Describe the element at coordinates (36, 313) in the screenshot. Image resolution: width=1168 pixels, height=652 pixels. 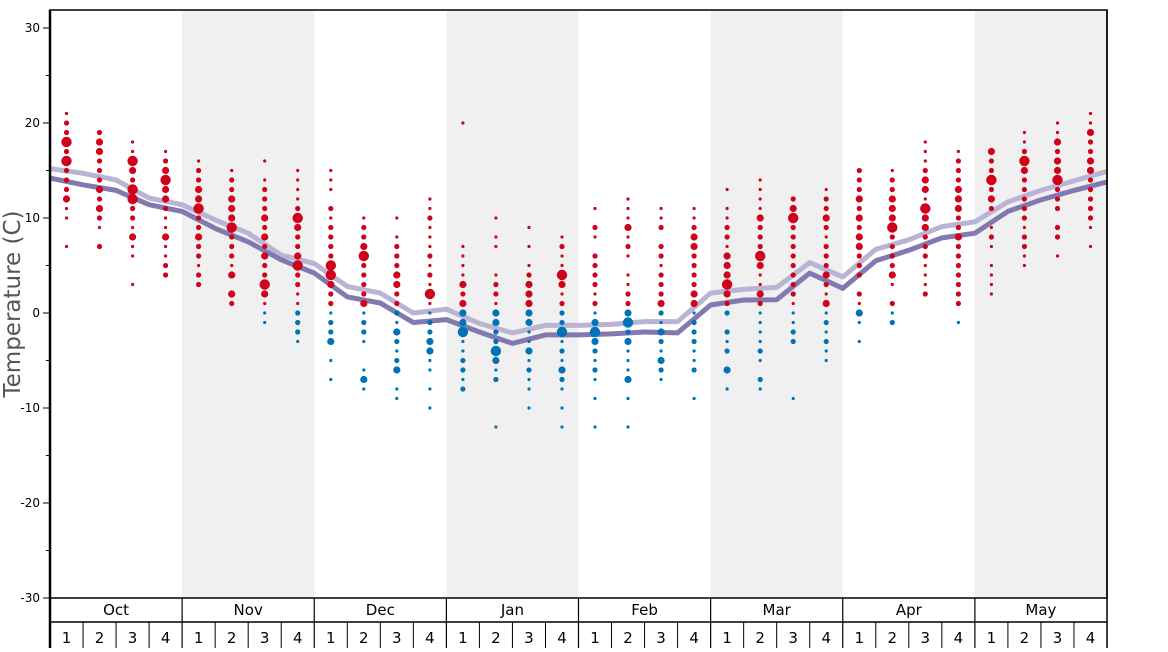
I see `y-tick-label: 0` at that location.